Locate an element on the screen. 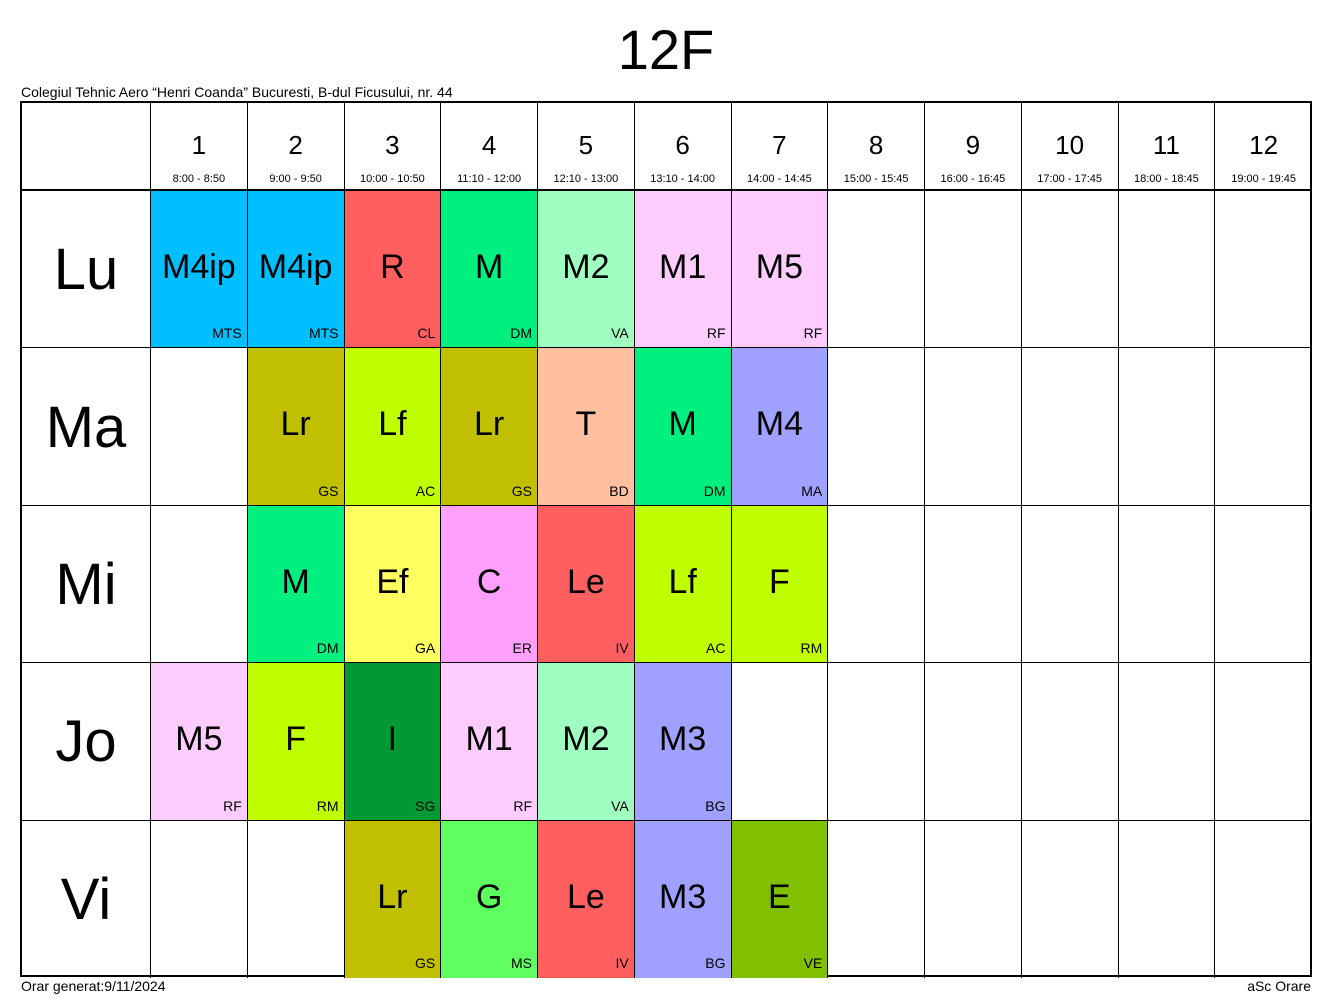 Image resolution: width=1332 pixels, height=1000 pixels. subject-label: F is located at coordinates (296, 739).